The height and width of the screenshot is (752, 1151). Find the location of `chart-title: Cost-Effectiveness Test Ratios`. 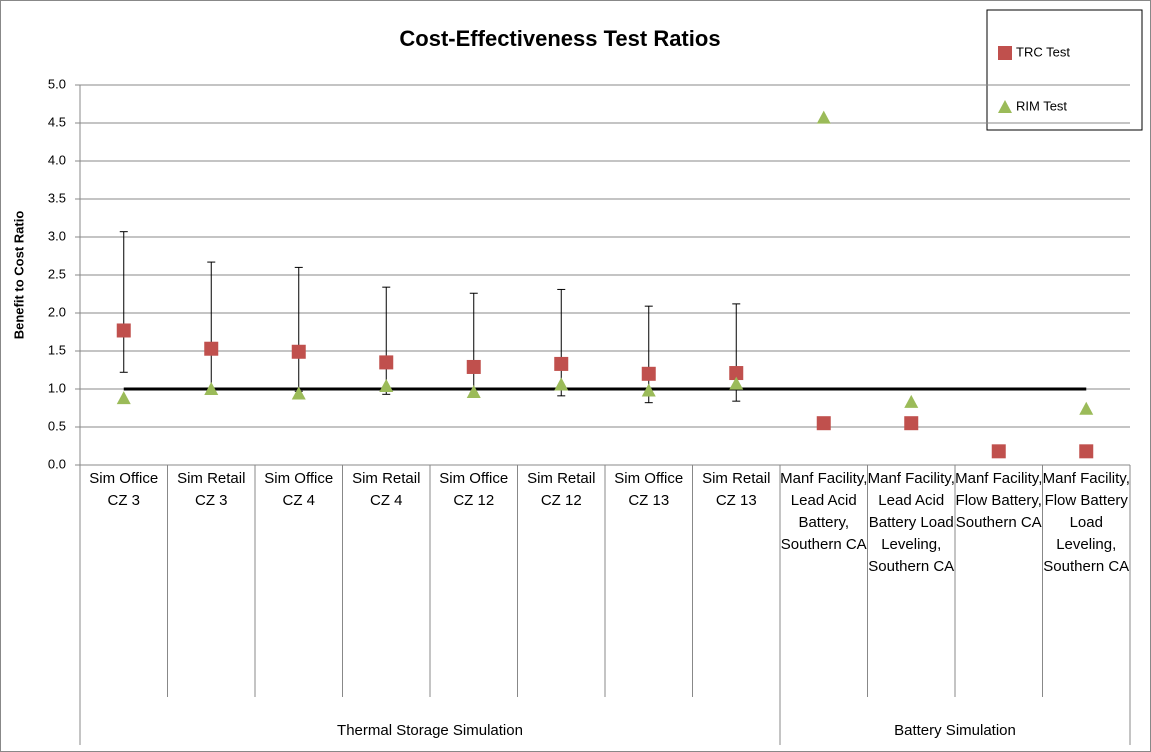

chart-title: Cost-Effectiveness Test Ratios is located at coordinates (559, 38).